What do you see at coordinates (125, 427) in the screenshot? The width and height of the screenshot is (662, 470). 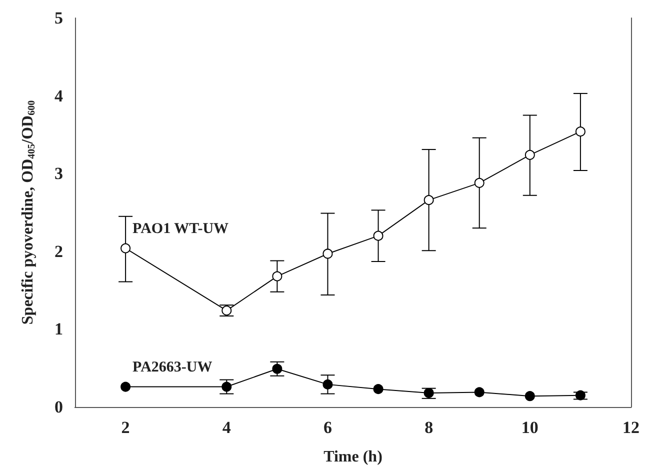 I see `x-tick-label: 2` at bounding box center [125, 427].